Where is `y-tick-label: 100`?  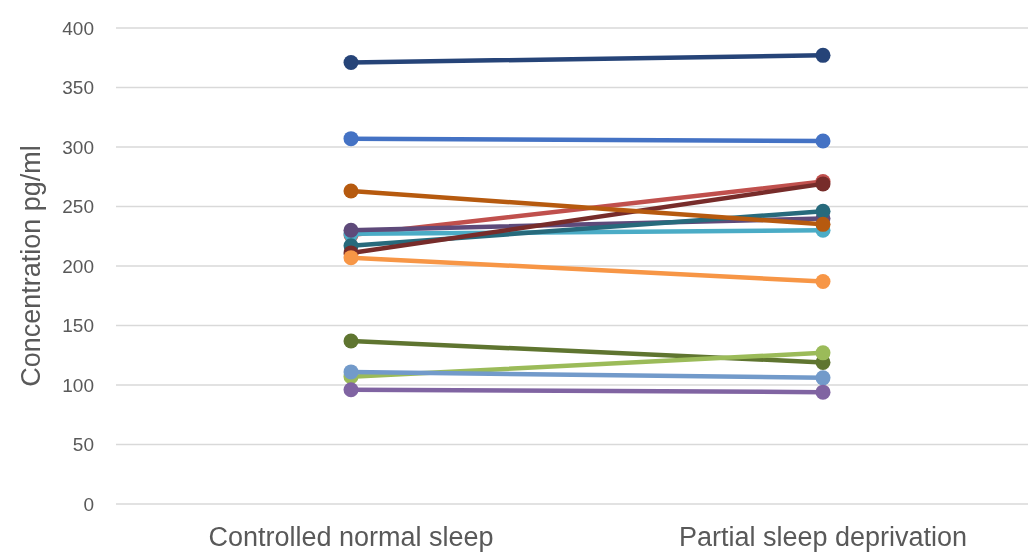
y-tick-label: 100 is located at coordinates (78, 385).